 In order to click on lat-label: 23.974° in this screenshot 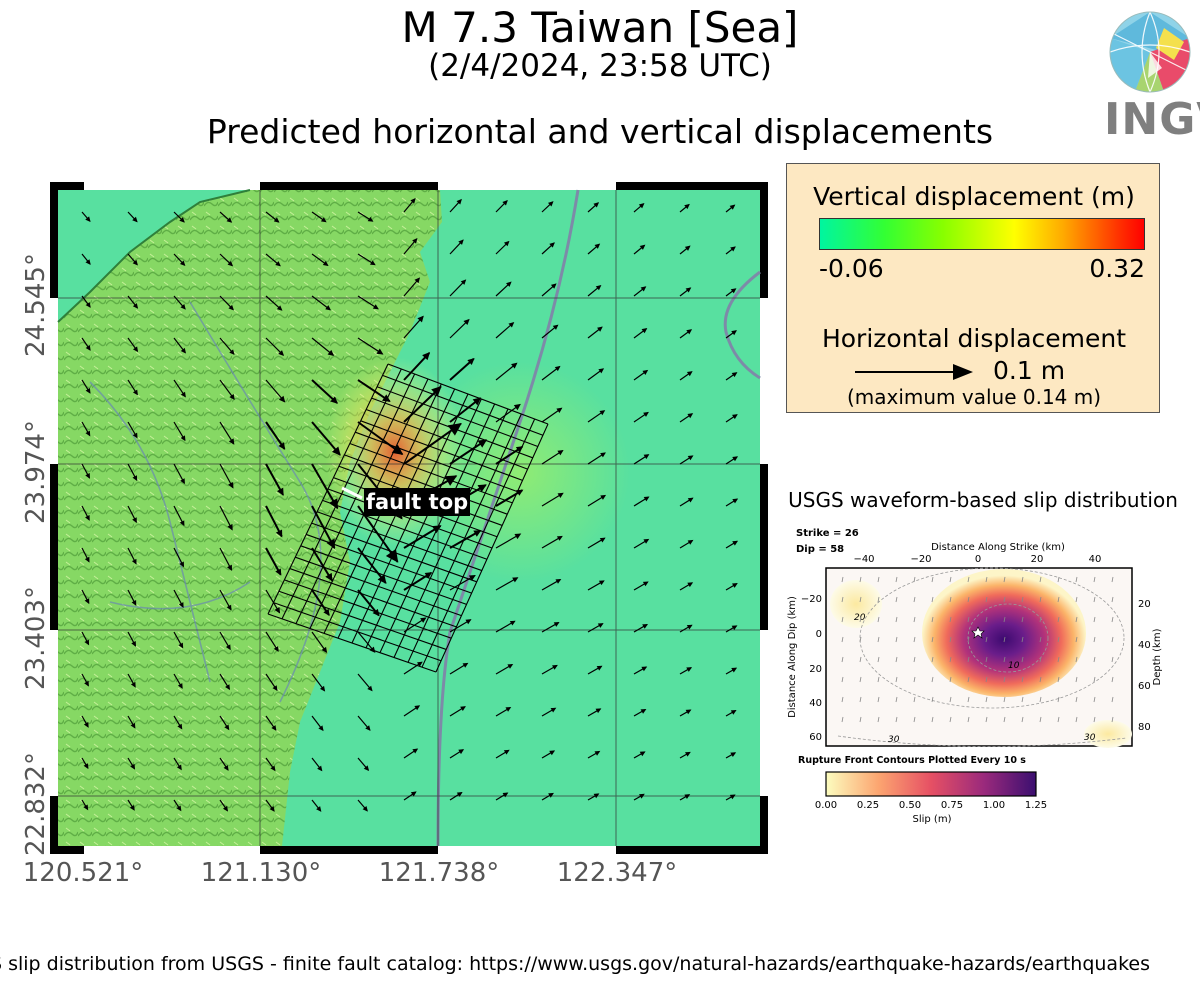, I will do `click(36, 472)`.